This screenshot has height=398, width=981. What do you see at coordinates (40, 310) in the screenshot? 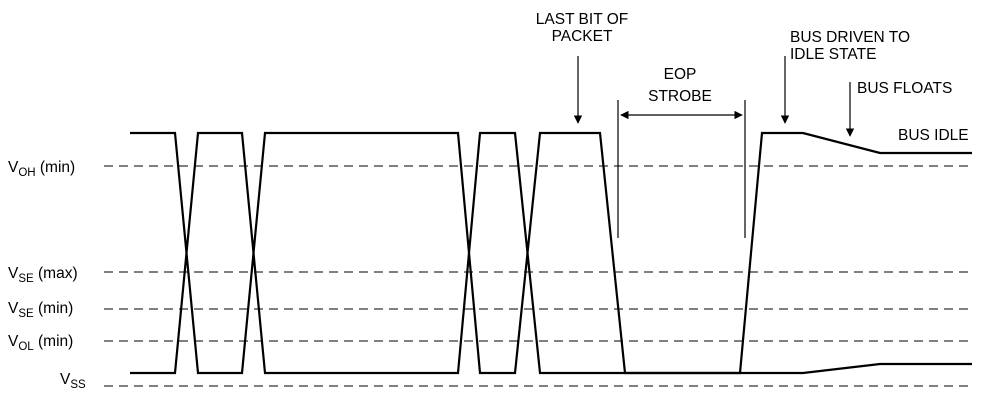
I see `level-label-vse-min: VSE (min)` at bounding box center [40, 310].